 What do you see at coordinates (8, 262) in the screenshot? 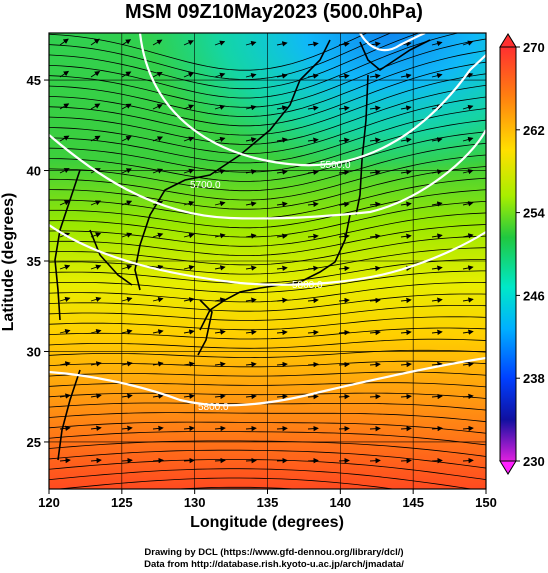
I see `y-axis-title: Latitude (degrees)` at bounding box center [8, 262].